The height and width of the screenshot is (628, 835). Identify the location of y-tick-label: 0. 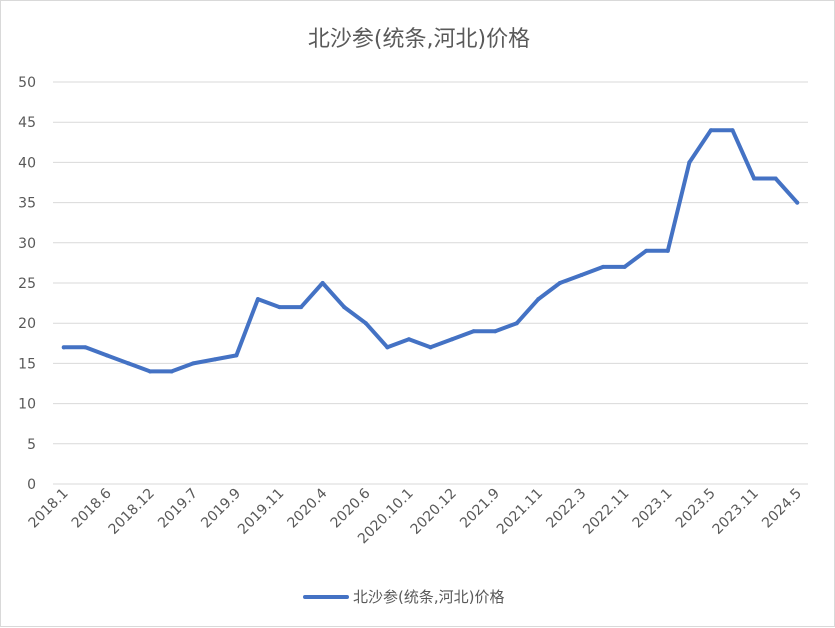
(31, 485).